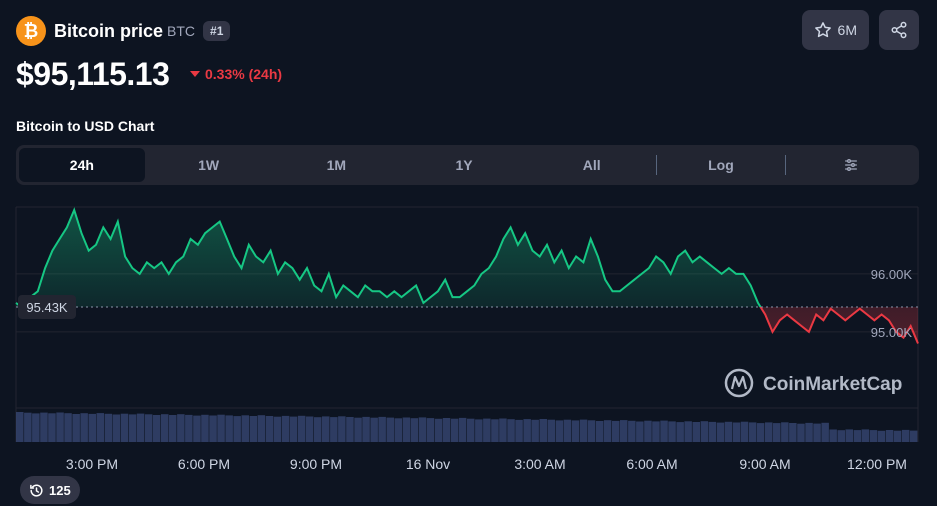 The width and height of the screenshot is (937, 506). What do you see at coordinates (892, 332) in the screenshot?
I see `y-tick-label: 95.00K` at bounding box center [892, 332].